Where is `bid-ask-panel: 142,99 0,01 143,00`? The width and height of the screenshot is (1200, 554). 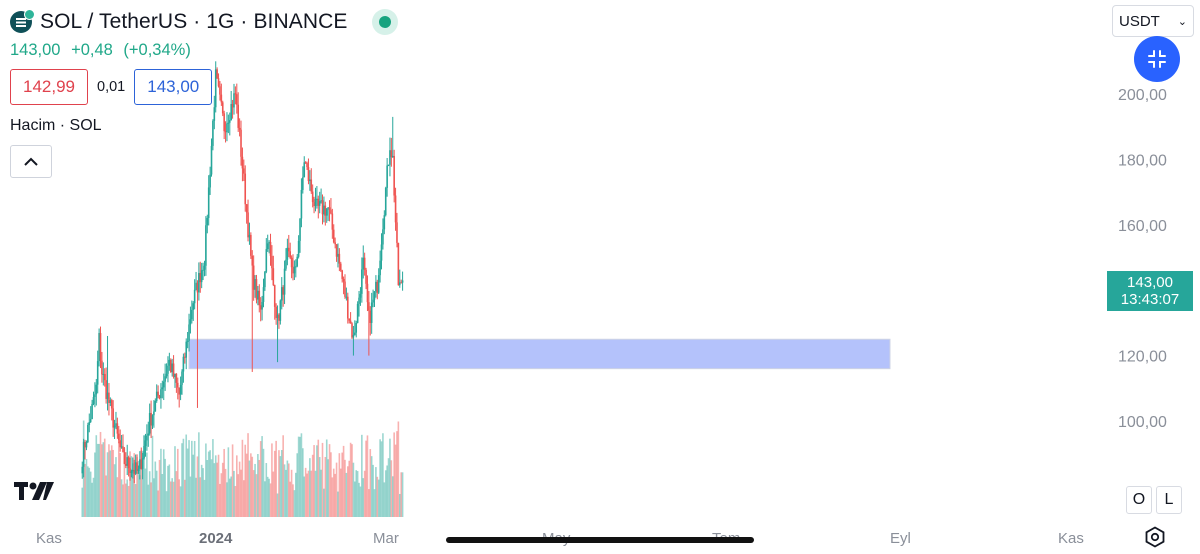
bid-ask-panel: 142,99 0,01 143,00 is located at coordinates (204, 87).